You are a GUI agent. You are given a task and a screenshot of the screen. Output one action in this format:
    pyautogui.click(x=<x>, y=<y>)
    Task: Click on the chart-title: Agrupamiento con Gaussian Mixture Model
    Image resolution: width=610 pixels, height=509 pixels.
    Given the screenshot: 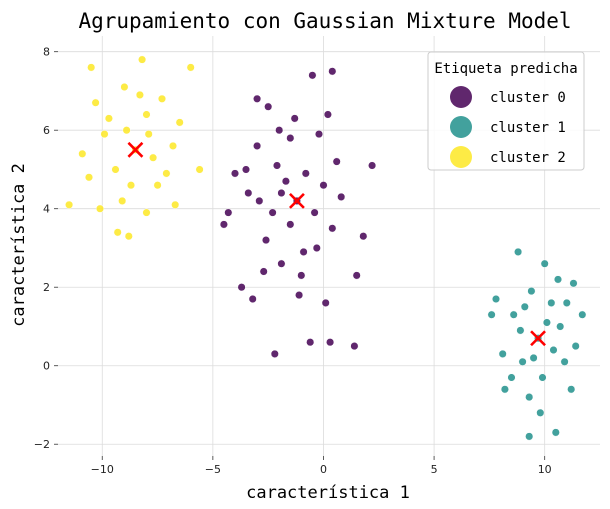 What is the action you would take?
    pyautogui.click(x=324, y=21)
    